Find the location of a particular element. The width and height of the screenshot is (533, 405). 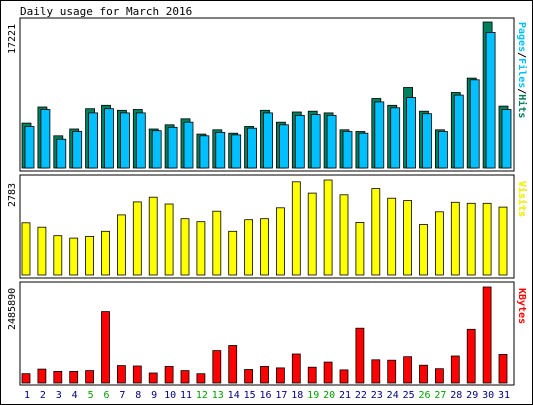

x-tick-label-2: 2 is located at coordinates (43, 395).